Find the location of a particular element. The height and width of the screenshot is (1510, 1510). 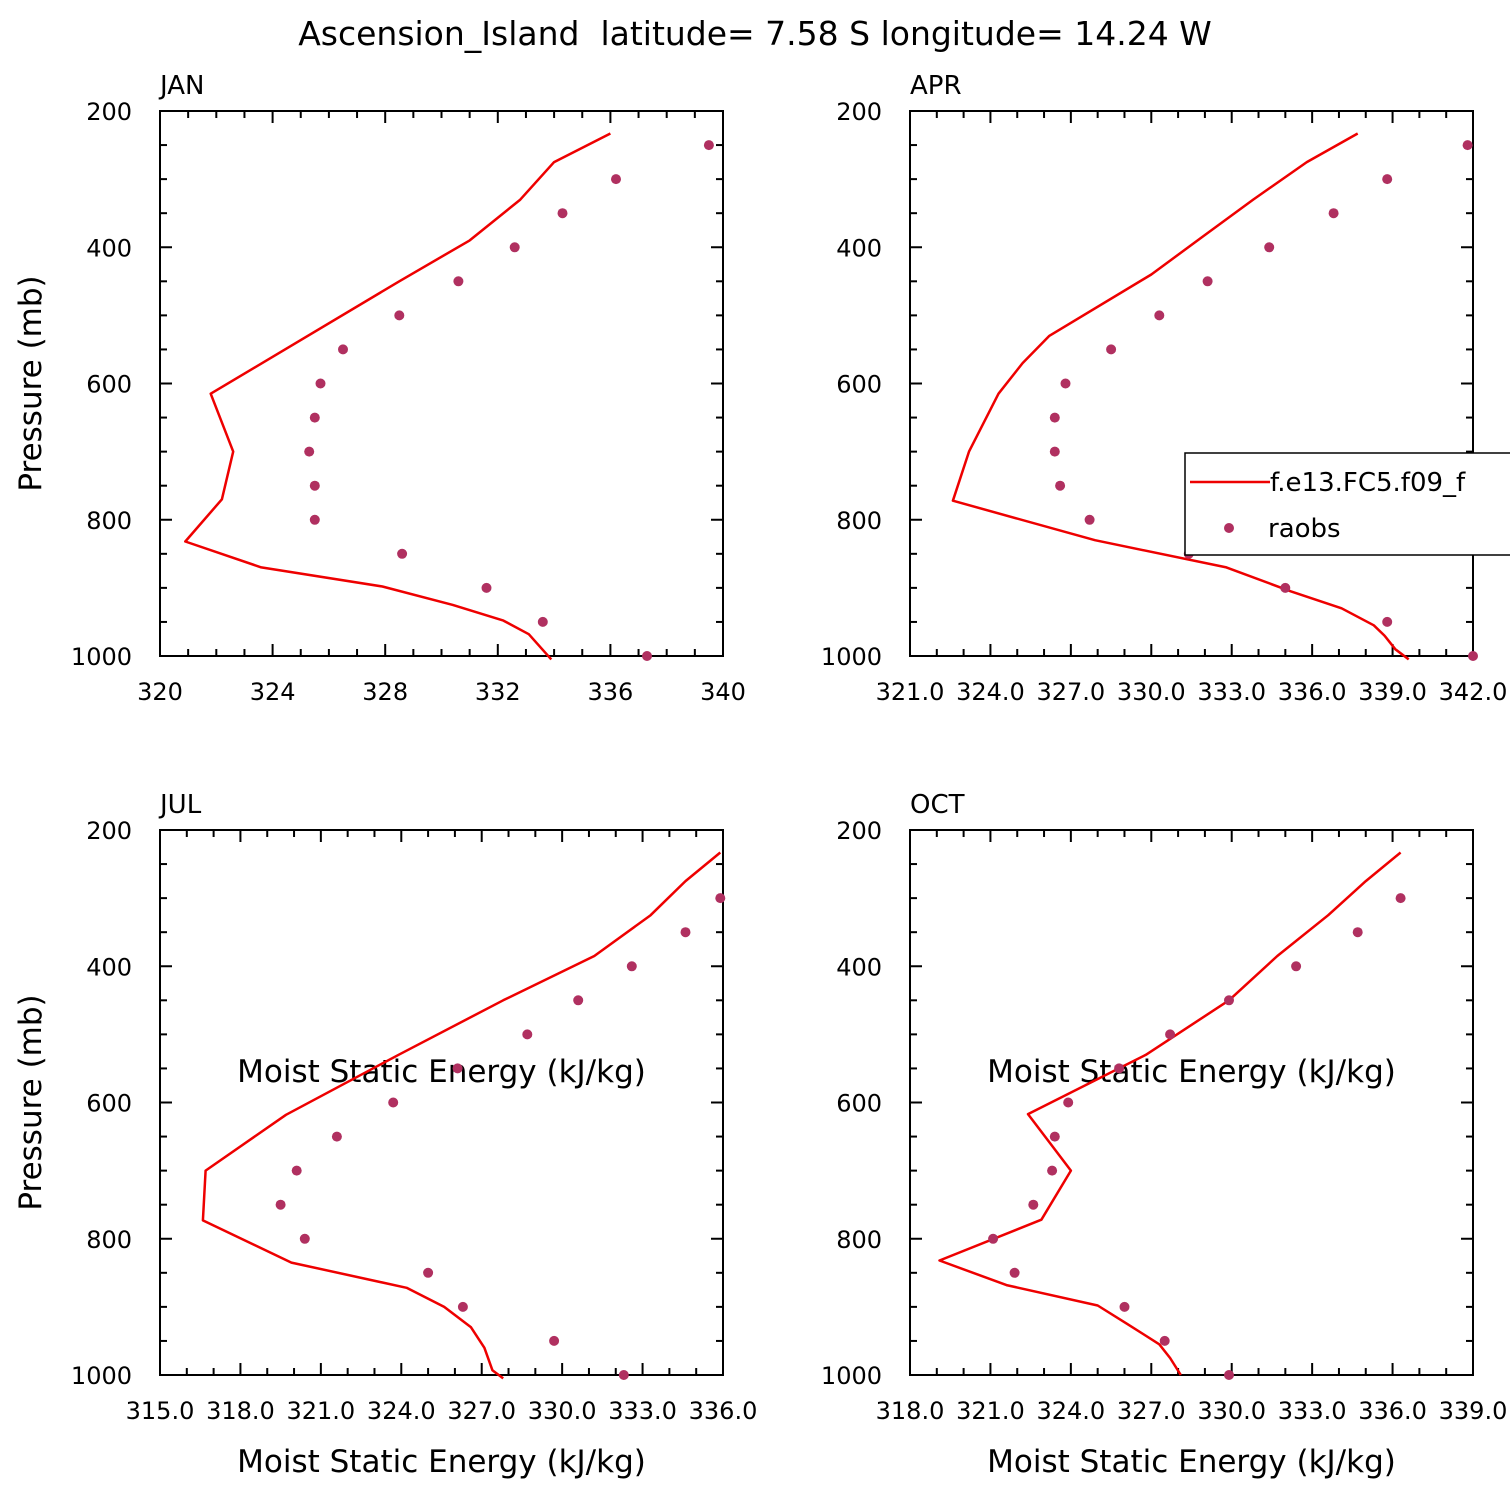

legend: f.e13.FC5.f09_f raobs is located at coordinates (1347, 504).